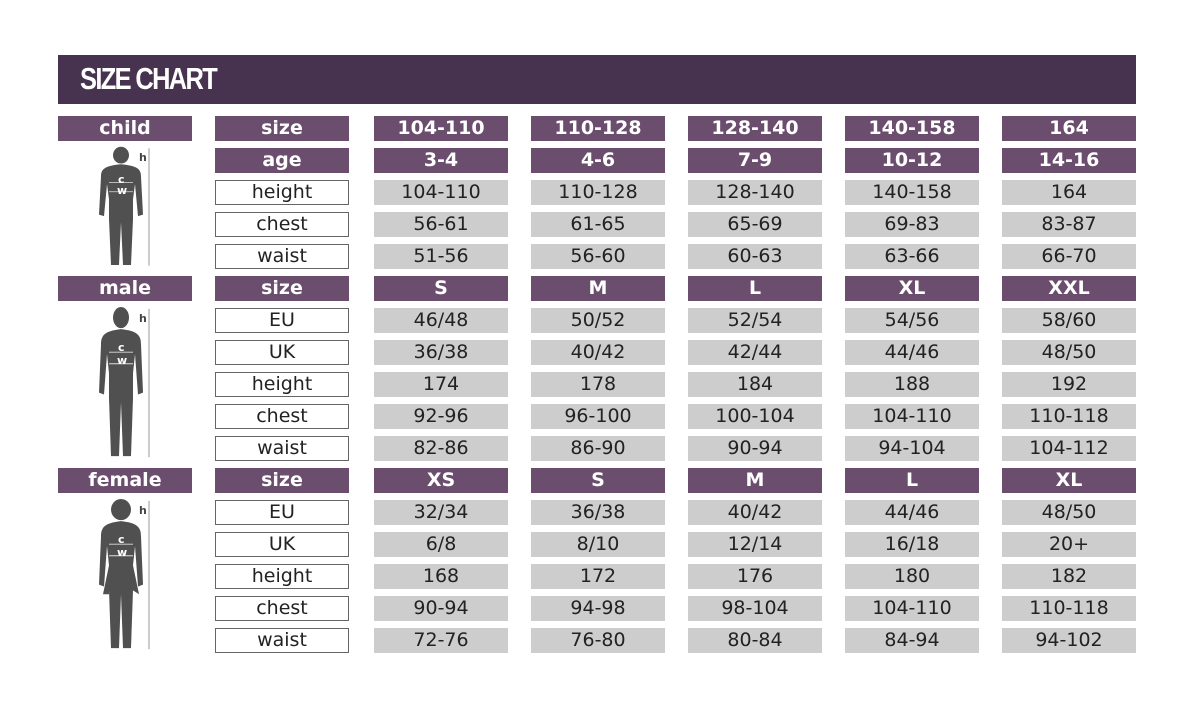  What do you see at coordinates (598, 224) in the screenshot?
I see `table-cell: 61-65` at bounding box center [598, 224].